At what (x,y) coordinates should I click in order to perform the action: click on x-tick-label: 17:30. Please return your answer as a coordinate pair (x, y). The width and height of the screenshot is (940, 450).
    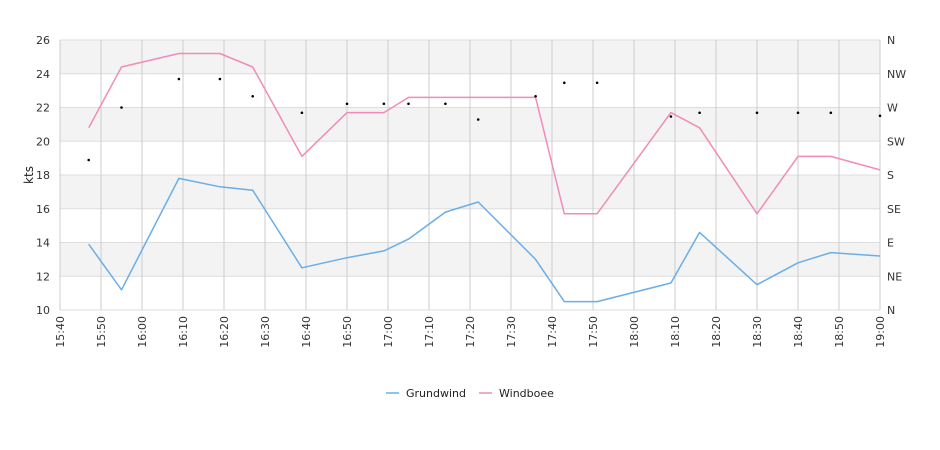
    Looking at the image, I should click on (511, 332).